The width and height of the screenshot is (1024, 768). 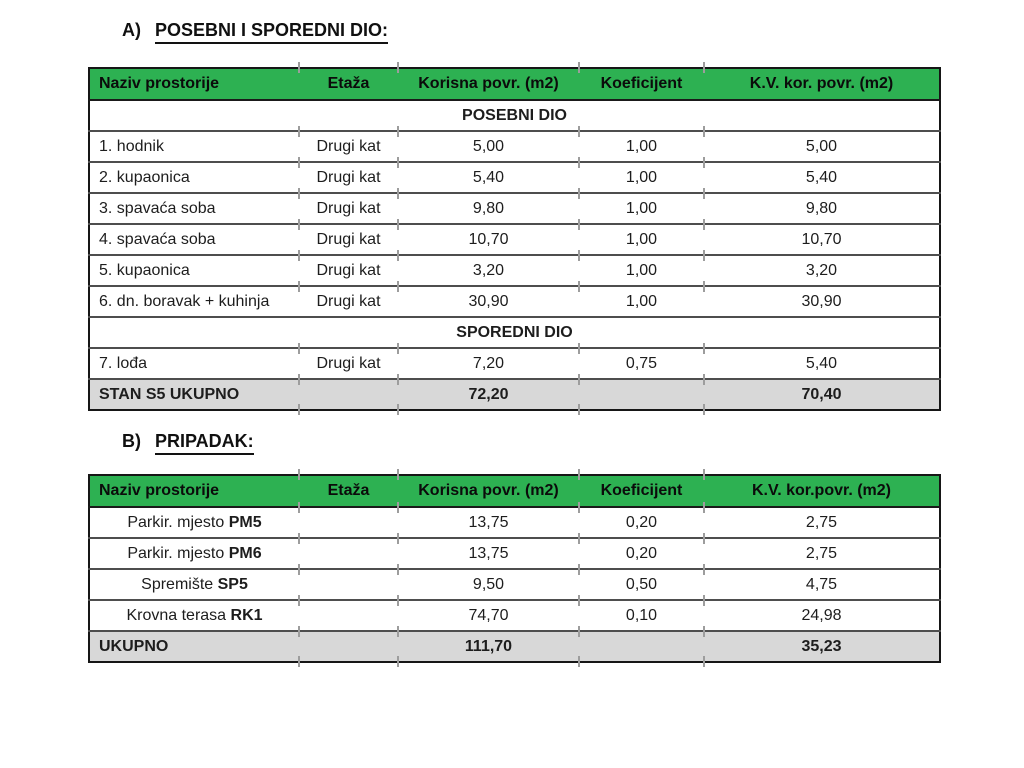 I want to click on section-a-heading: A) POSEBNI I SPOREDNI DIO:, so click(x=255, y=32).